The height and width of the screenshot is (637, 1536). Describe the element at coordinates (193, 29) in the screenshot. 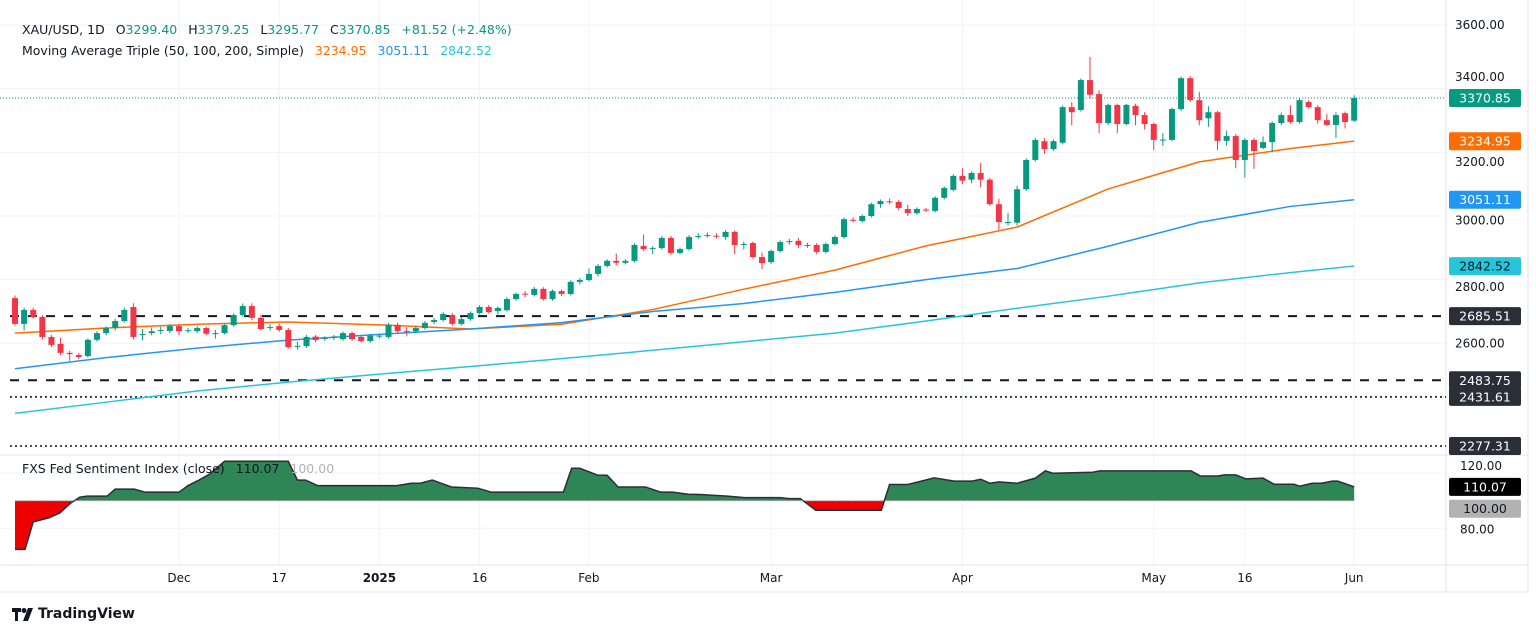

I see `high-label: H` at that location.